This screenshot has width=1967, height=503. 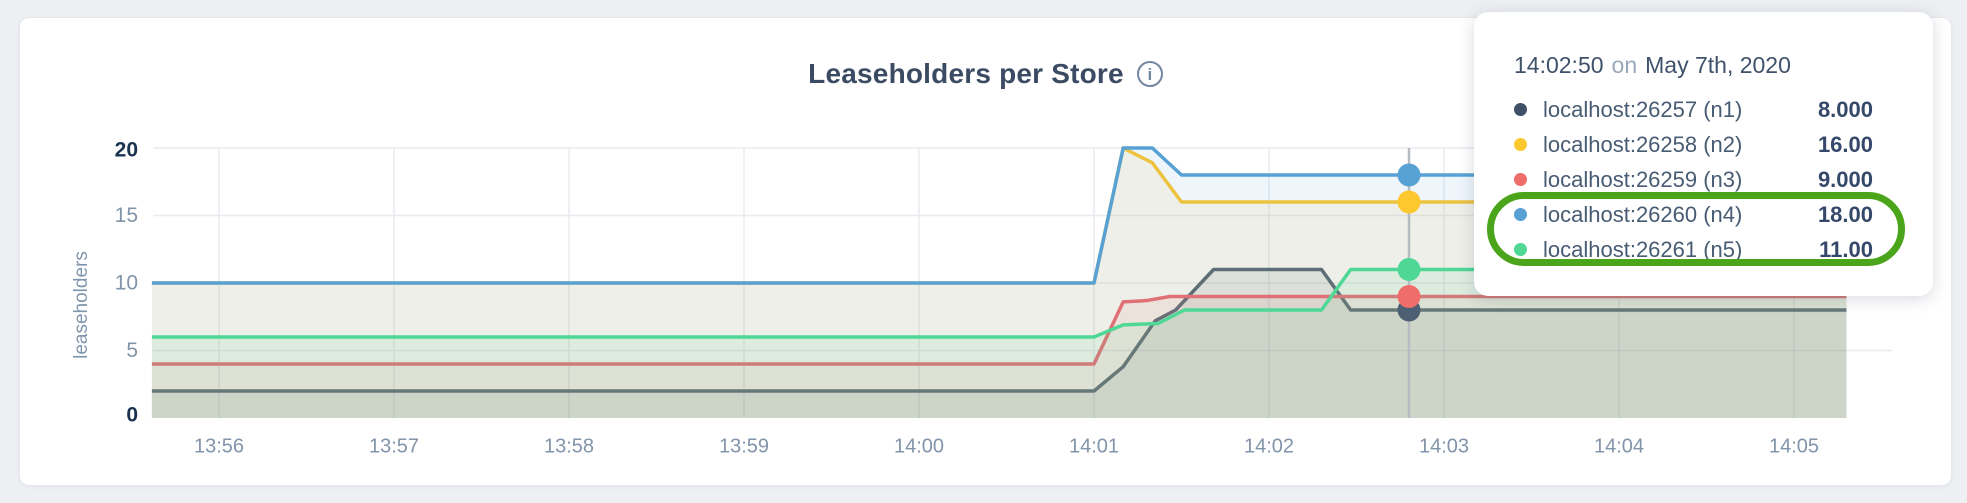 I want to click on x-tick-label: 14:02, so click(x=1269, y=446).